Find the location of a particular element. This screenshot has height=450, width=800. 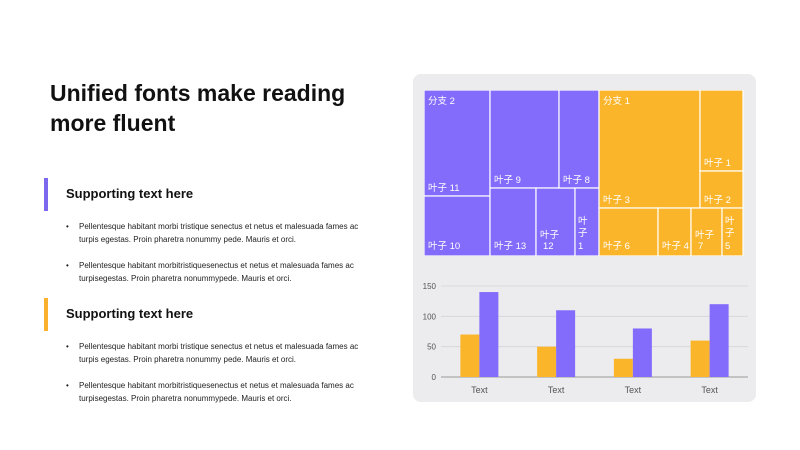

treemap-leaf-label: 叶子 13 is located at coordinates (510, 246).